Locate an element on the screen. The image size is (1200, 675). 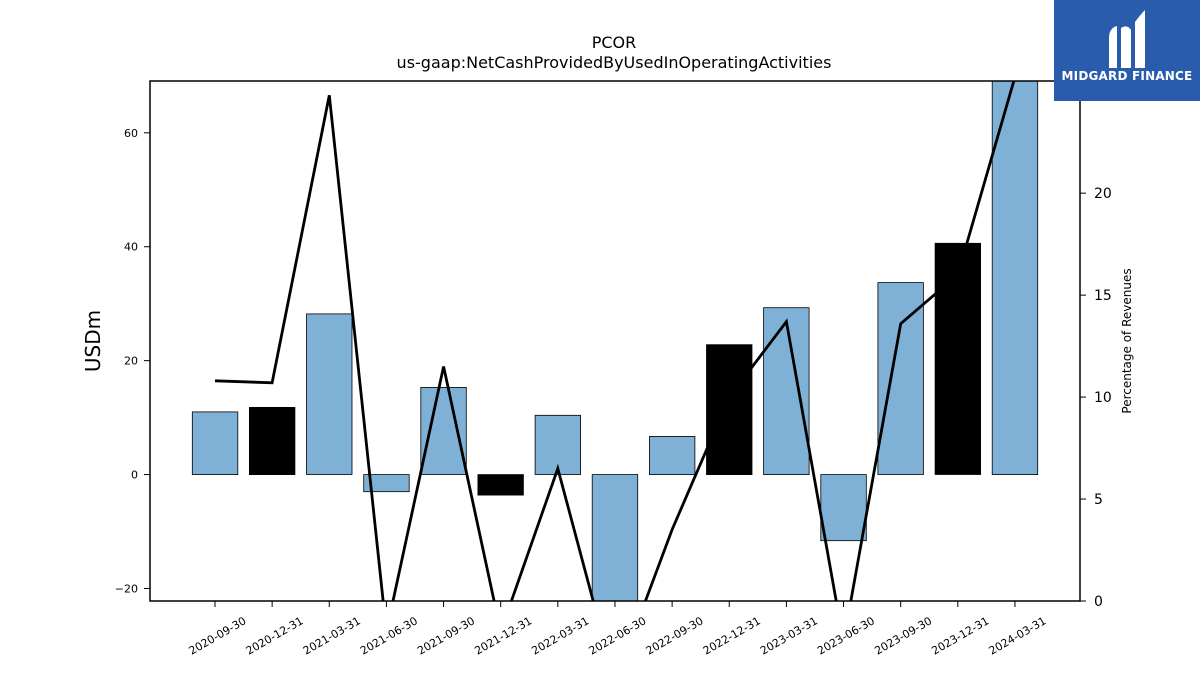
midgard-finance-logo: MIDGARD FINANCE is located at coordinates (1127, 50).